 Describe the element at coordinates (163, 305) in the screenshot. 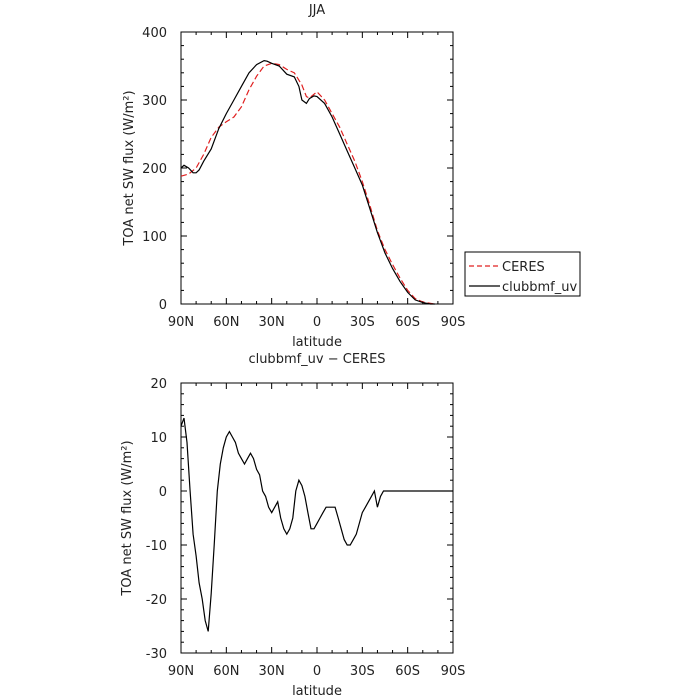

I see `top-y-tick-label: 0` at that location.